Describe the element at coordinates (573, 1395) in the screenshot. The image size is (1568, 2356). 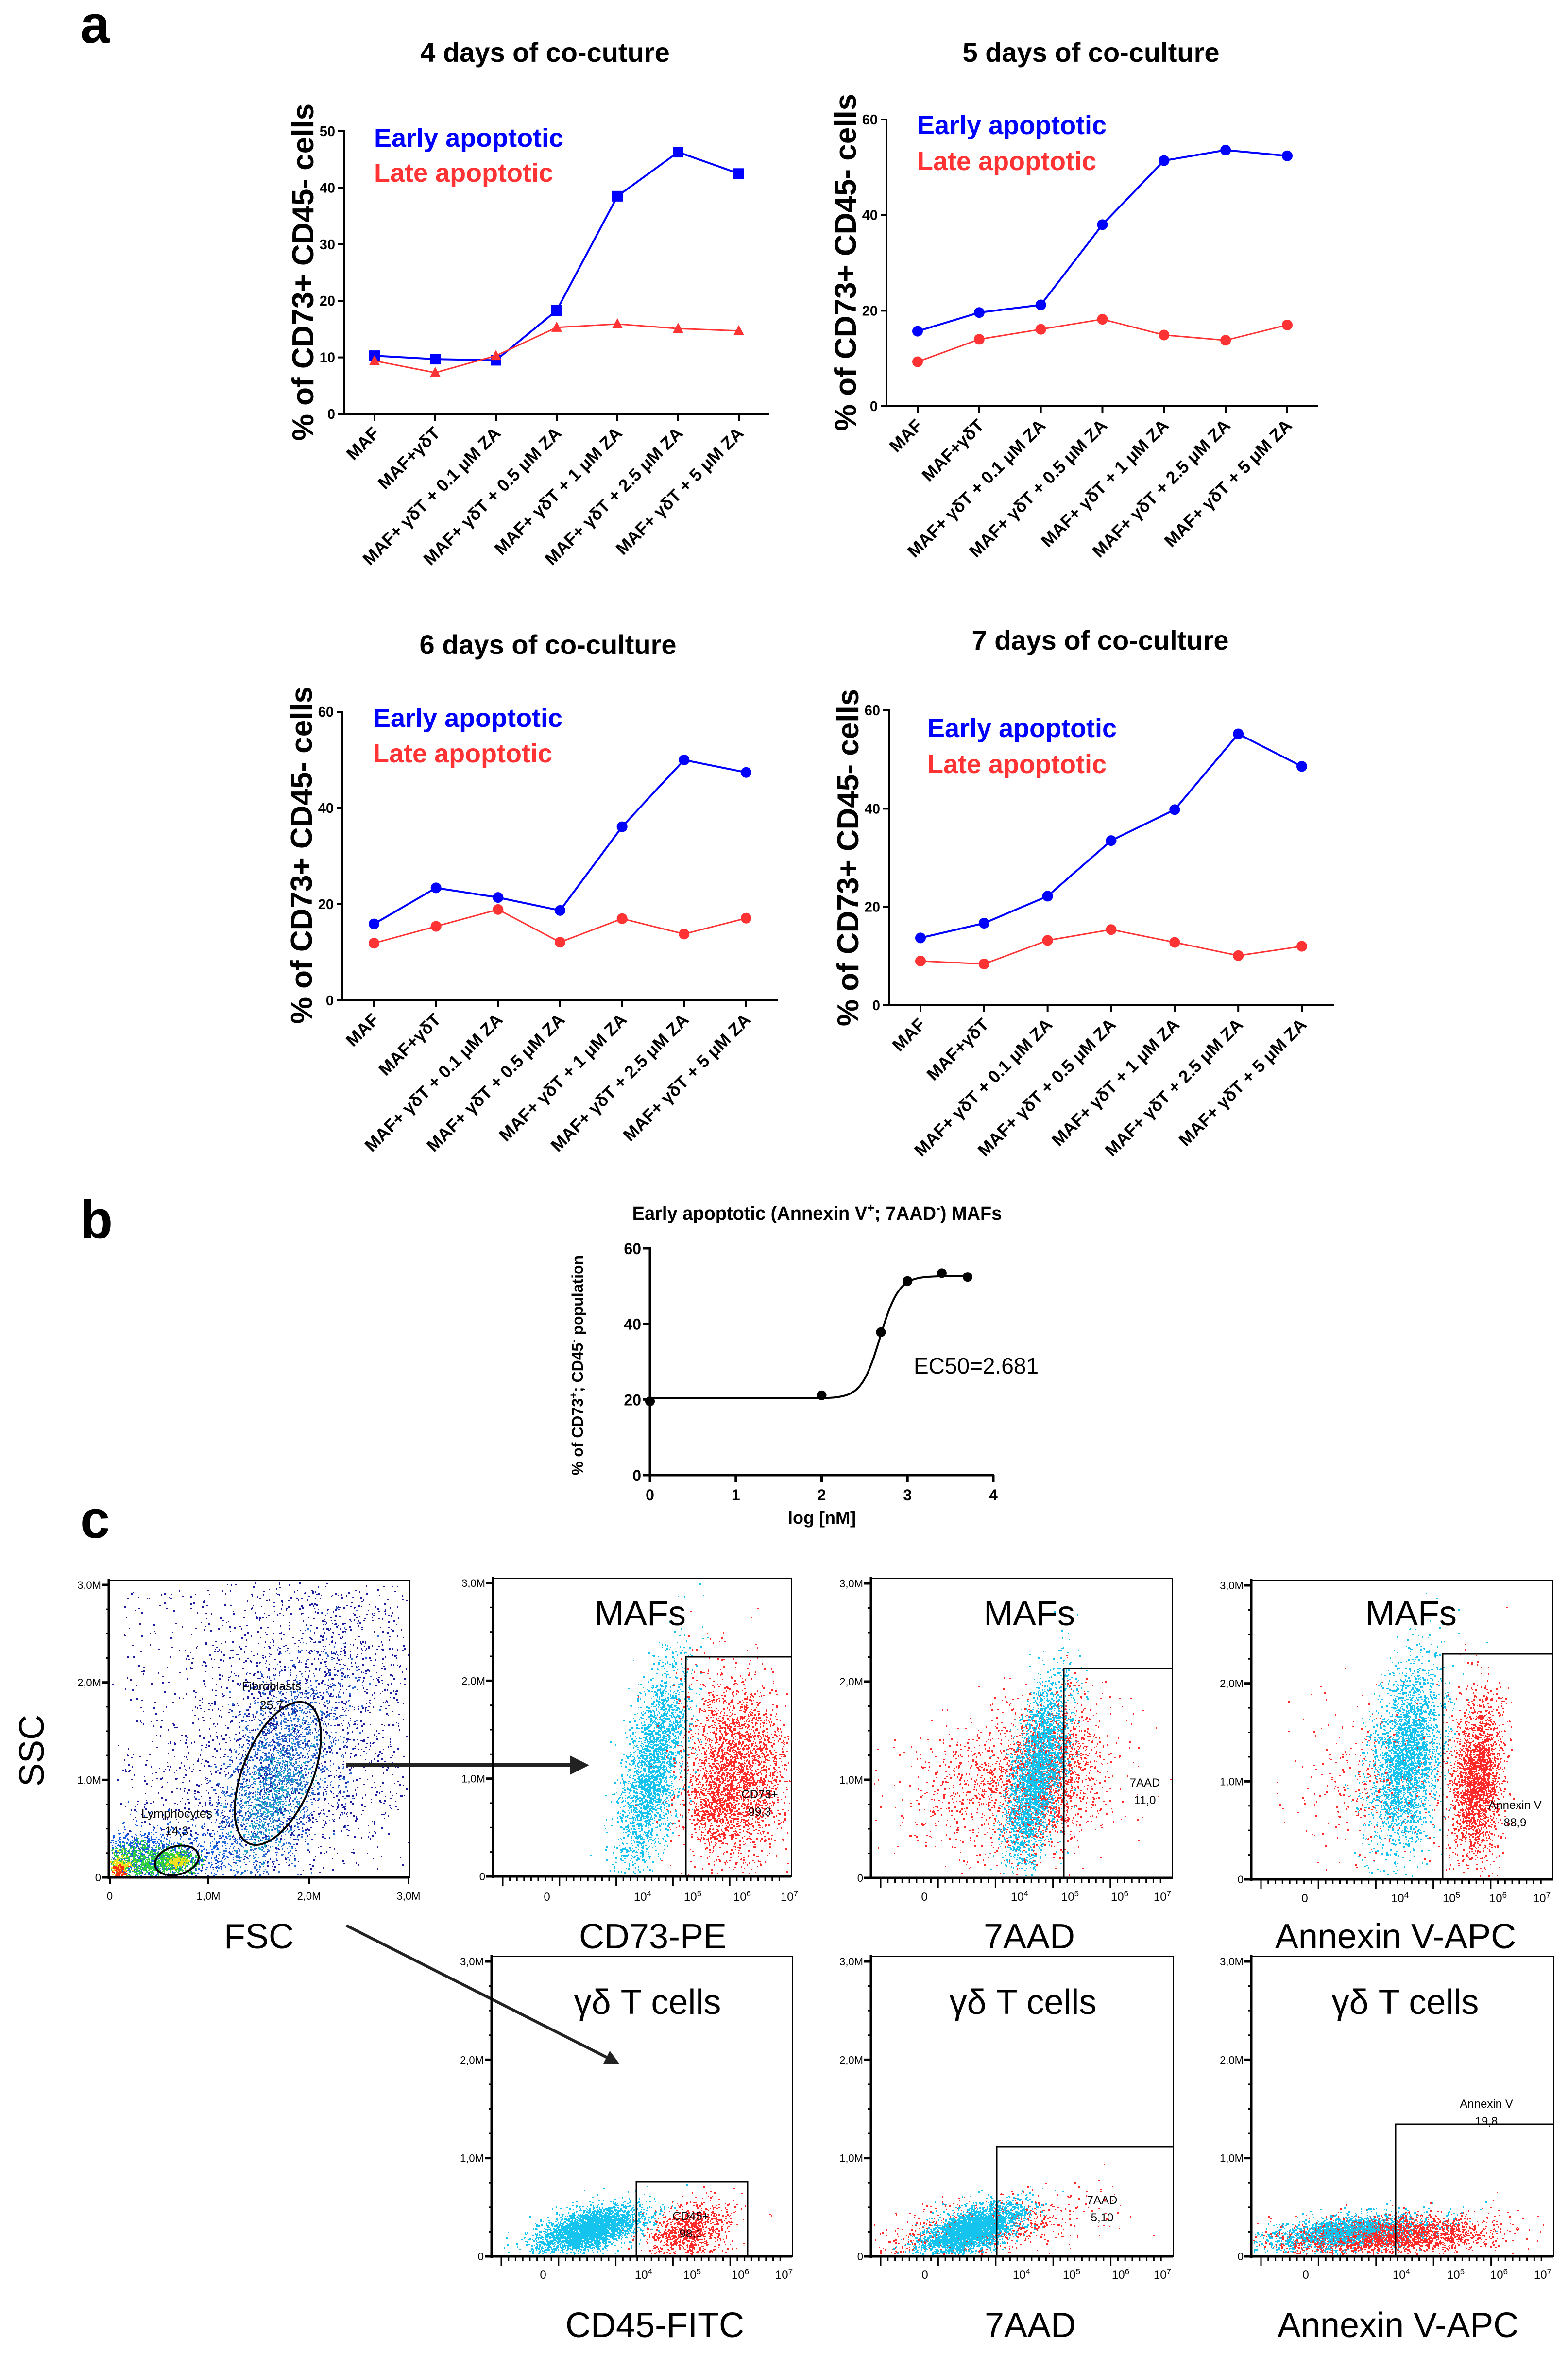
I see `label-superscript: +` at that location.